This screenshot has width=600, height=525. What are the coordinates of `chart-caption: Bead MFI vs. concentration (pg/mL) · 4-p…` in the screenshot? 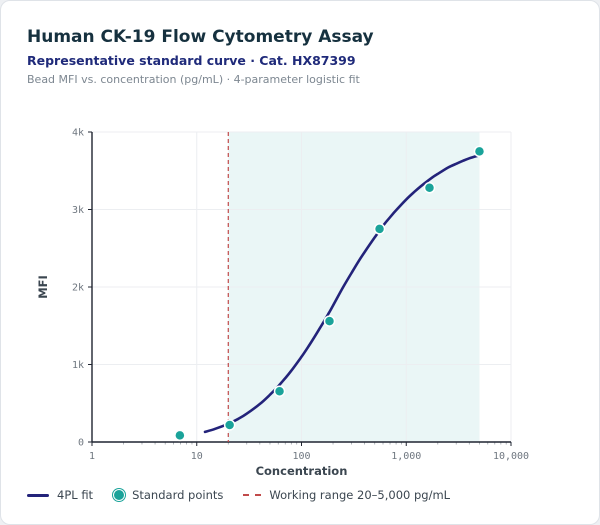 It's located at (193, 79).